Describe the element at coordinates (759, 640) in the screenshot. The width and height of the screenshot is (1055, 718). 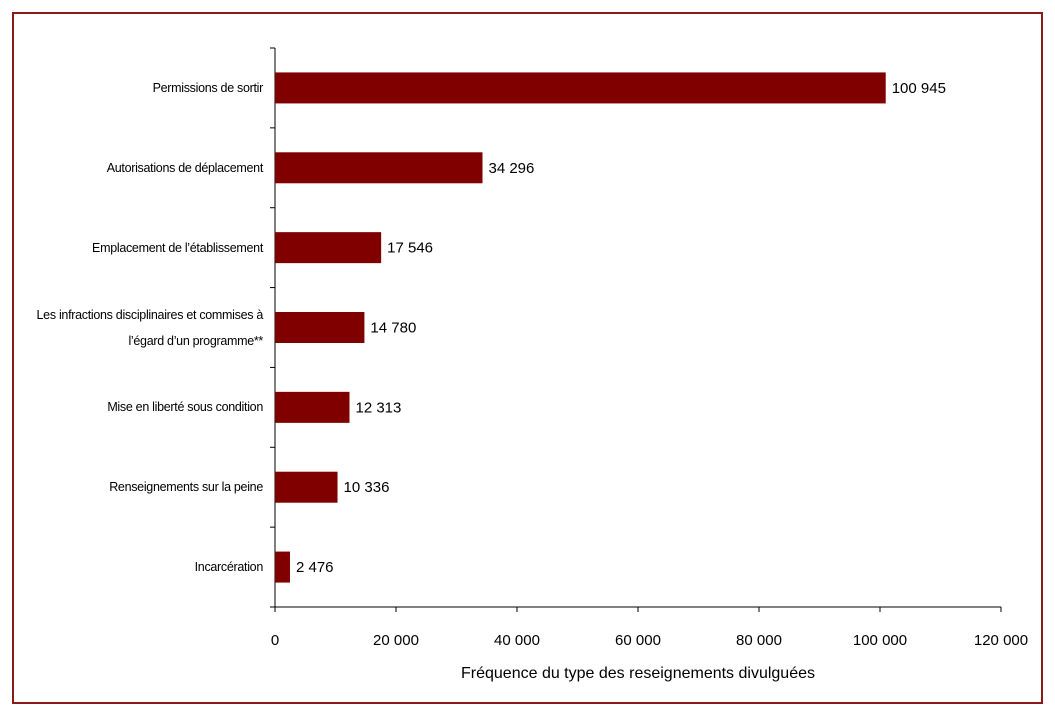
I see `x-tick-label: 80 000` at that location.